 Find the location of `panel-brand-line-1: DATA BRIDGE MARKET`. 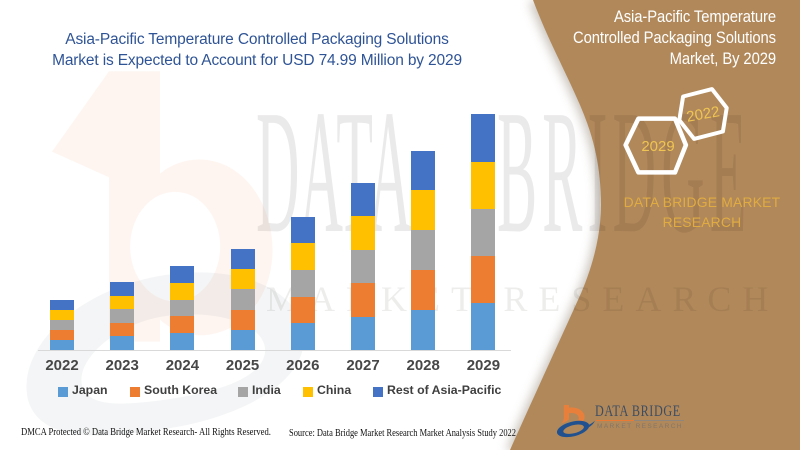

panel-brand-line-1: DATA BRIDGE MARKET is located at coordinates (702, 202).